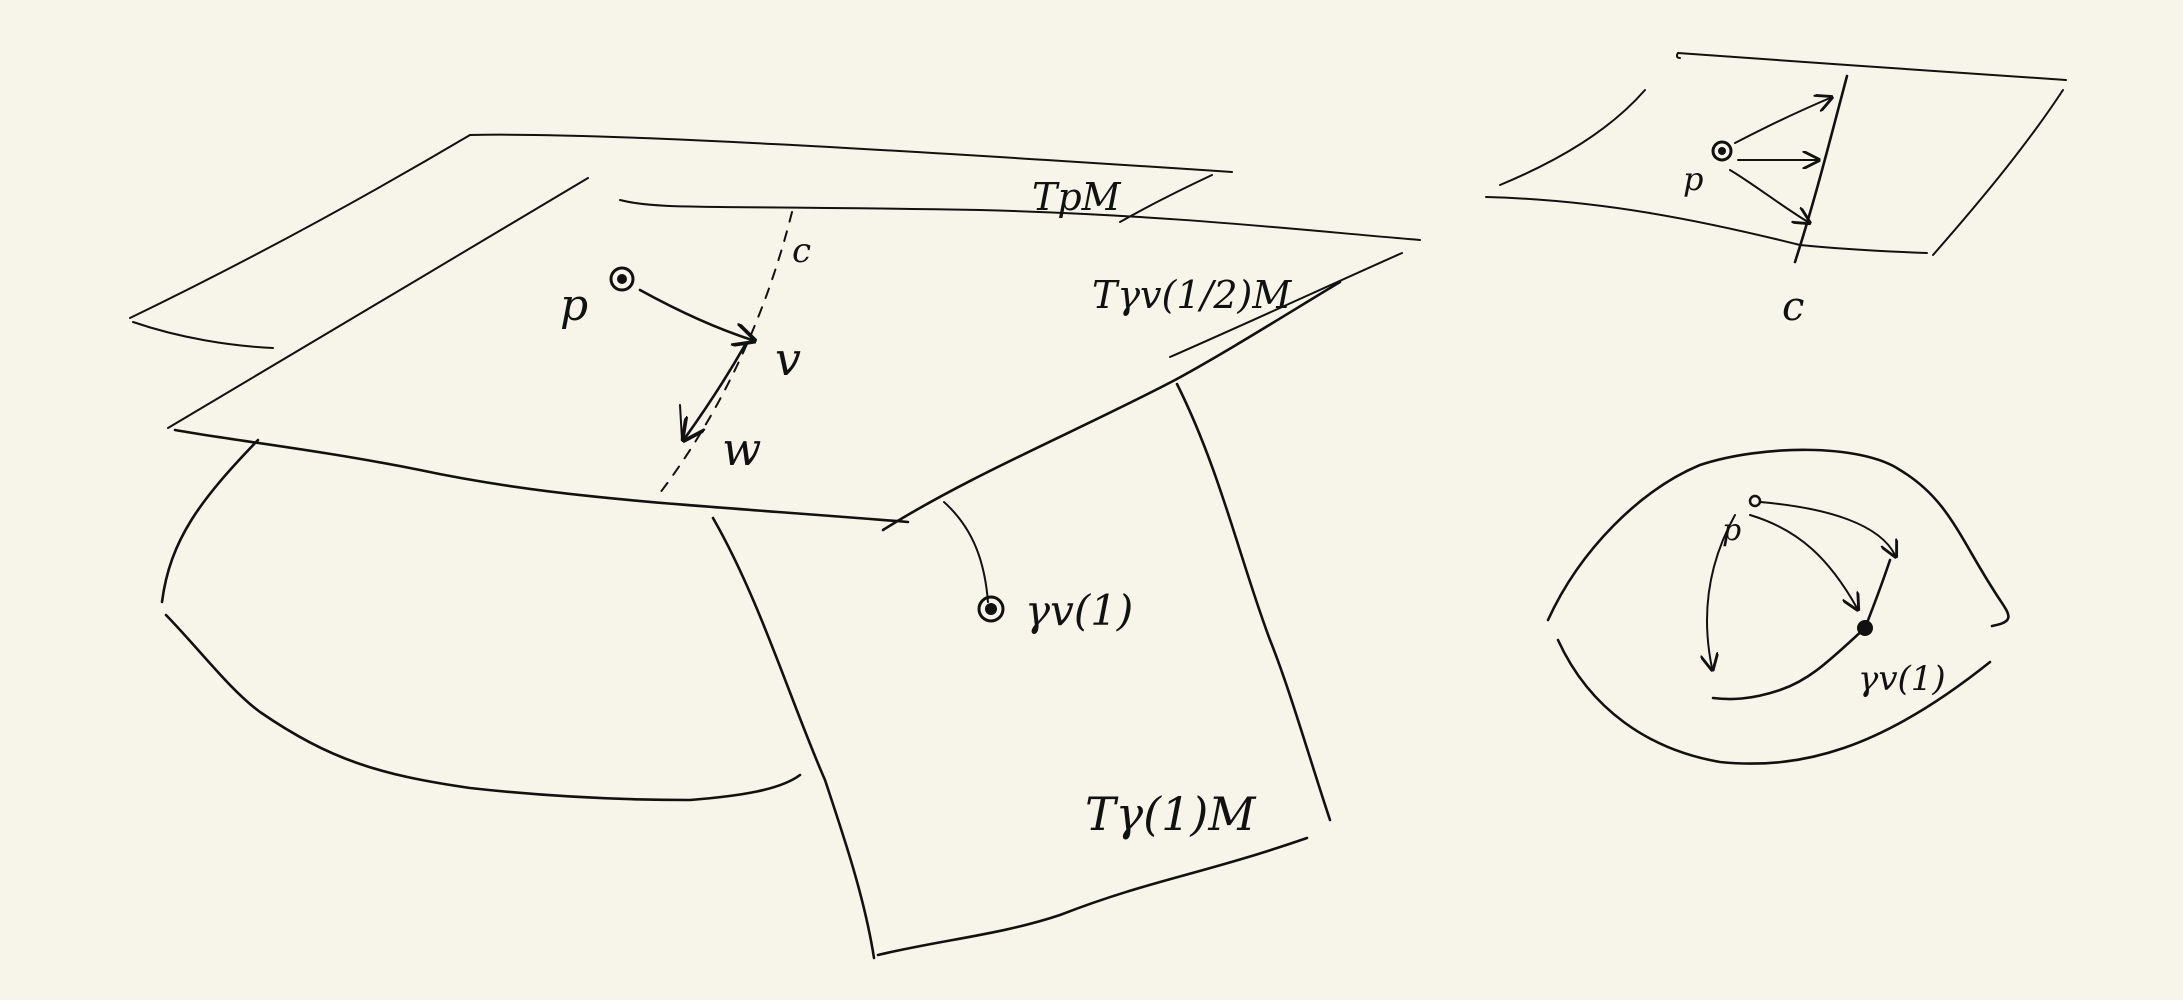 The width and height of the screenshot is (2183, 1000). I want to click on label-tpm: TpM, so click(1077, 197).